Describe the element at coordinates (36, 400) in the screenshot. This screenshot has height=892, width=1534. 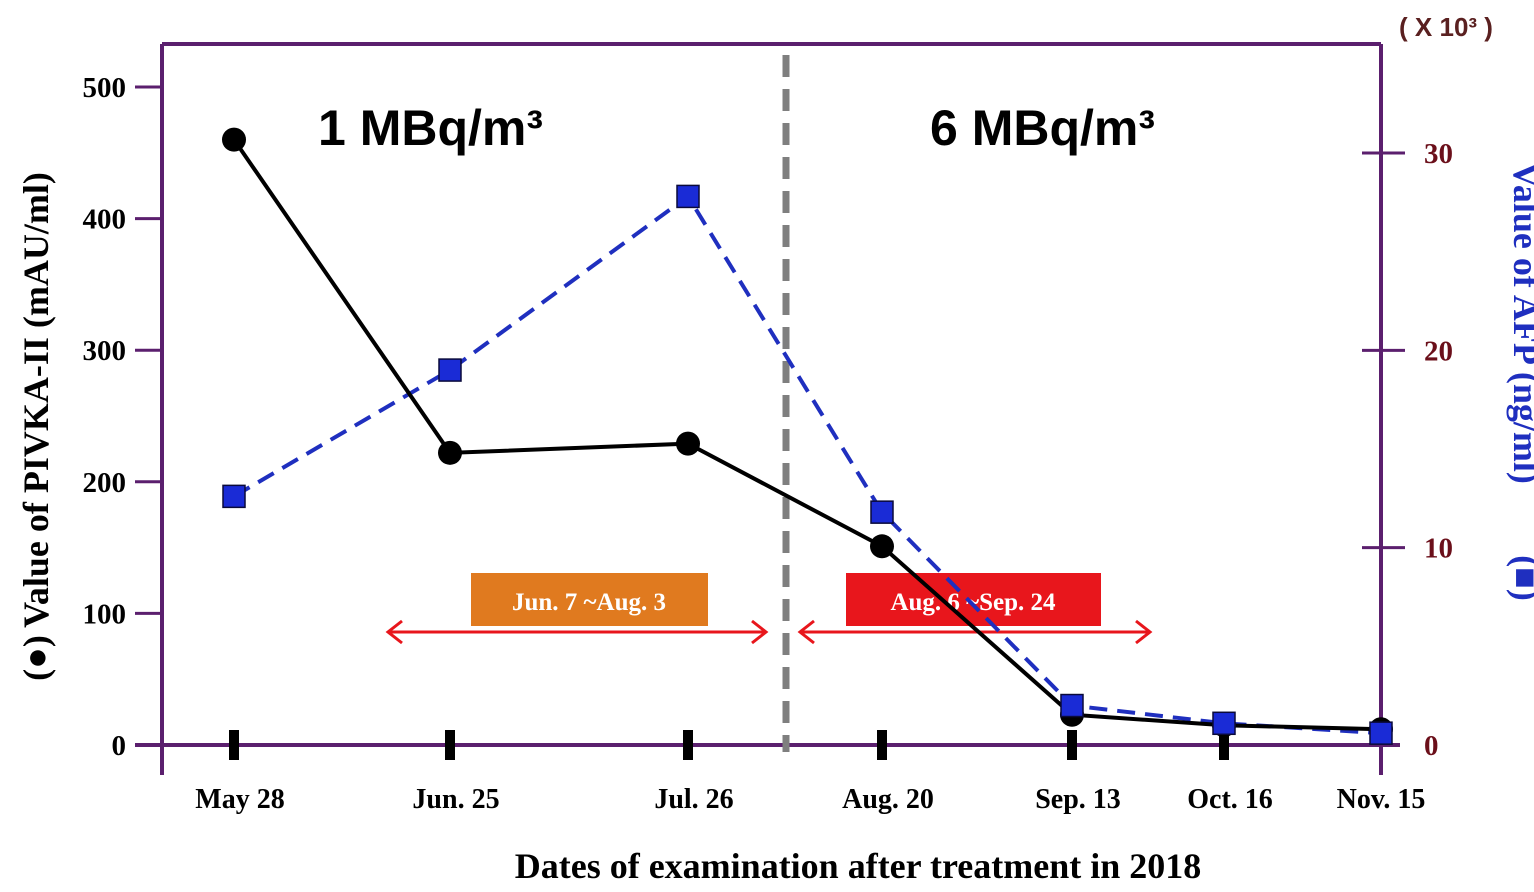
I see `y-axis-title: Value of PIVKA-II (mAU/ml)` at that location.